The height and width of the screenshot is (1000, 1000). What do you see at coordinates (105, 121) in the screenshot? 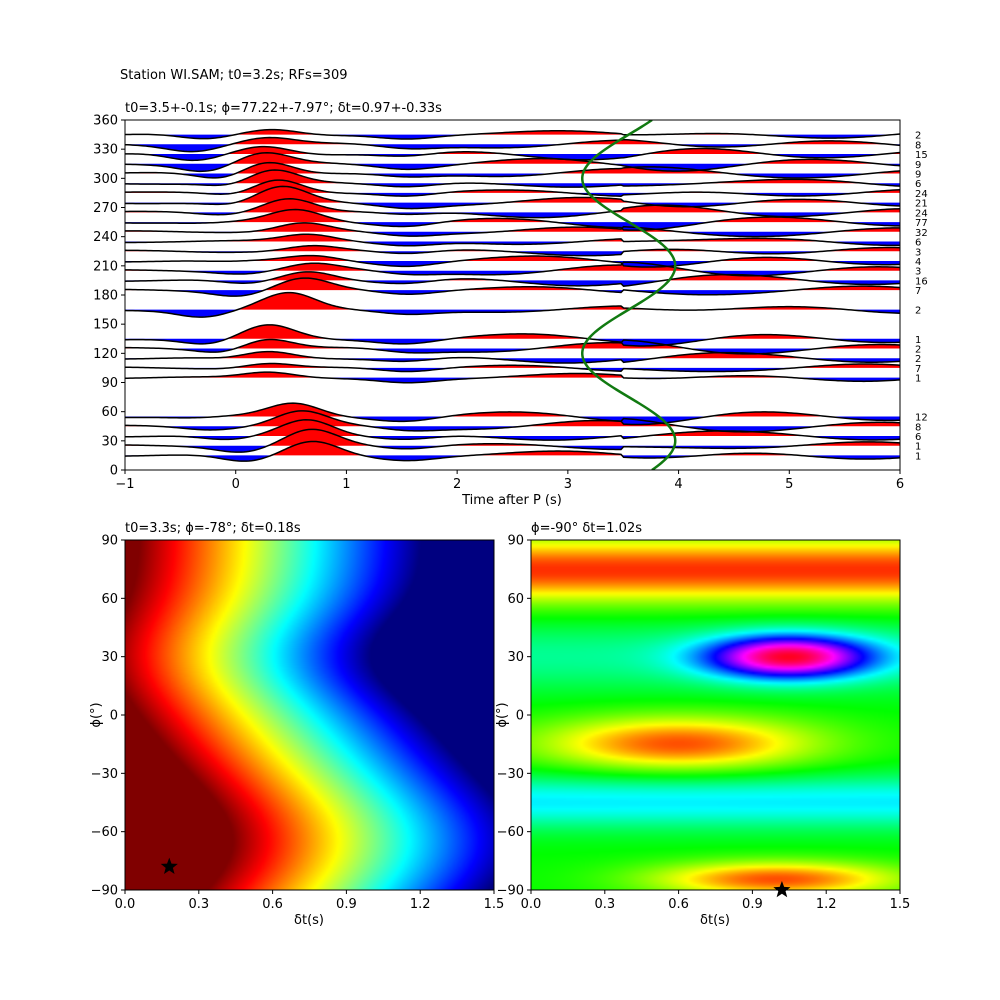
I see `rf-y-tick-label: 360` at bounding box center [105, 121].